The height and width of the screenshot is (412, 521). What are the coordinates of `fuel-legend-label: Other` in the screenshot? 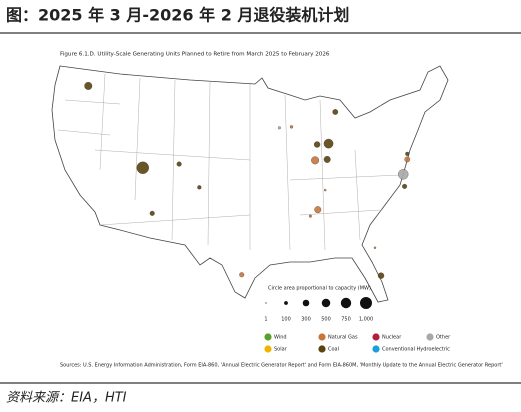 It's located at (443, 338).